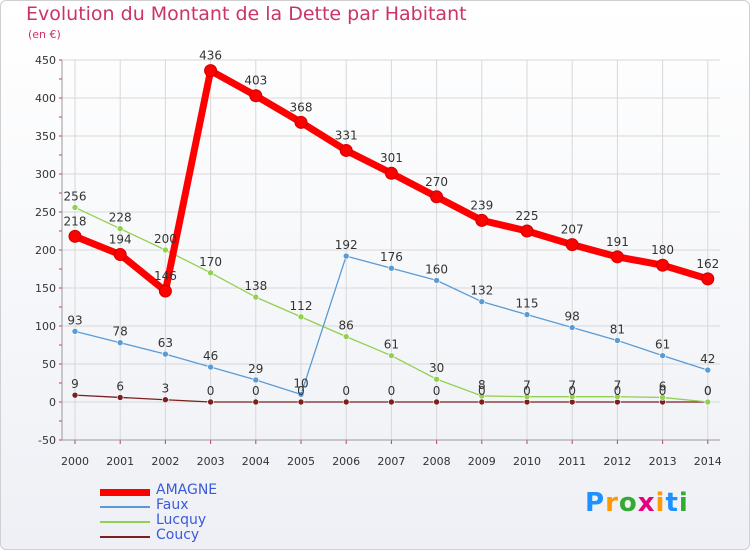 Image resolution: width=750 pixels, height=550 pixels. What do you see at coordinates (166, 389) in the screenshot?
I see `data-label-coucy: 3` at bounding box center [166, 389].